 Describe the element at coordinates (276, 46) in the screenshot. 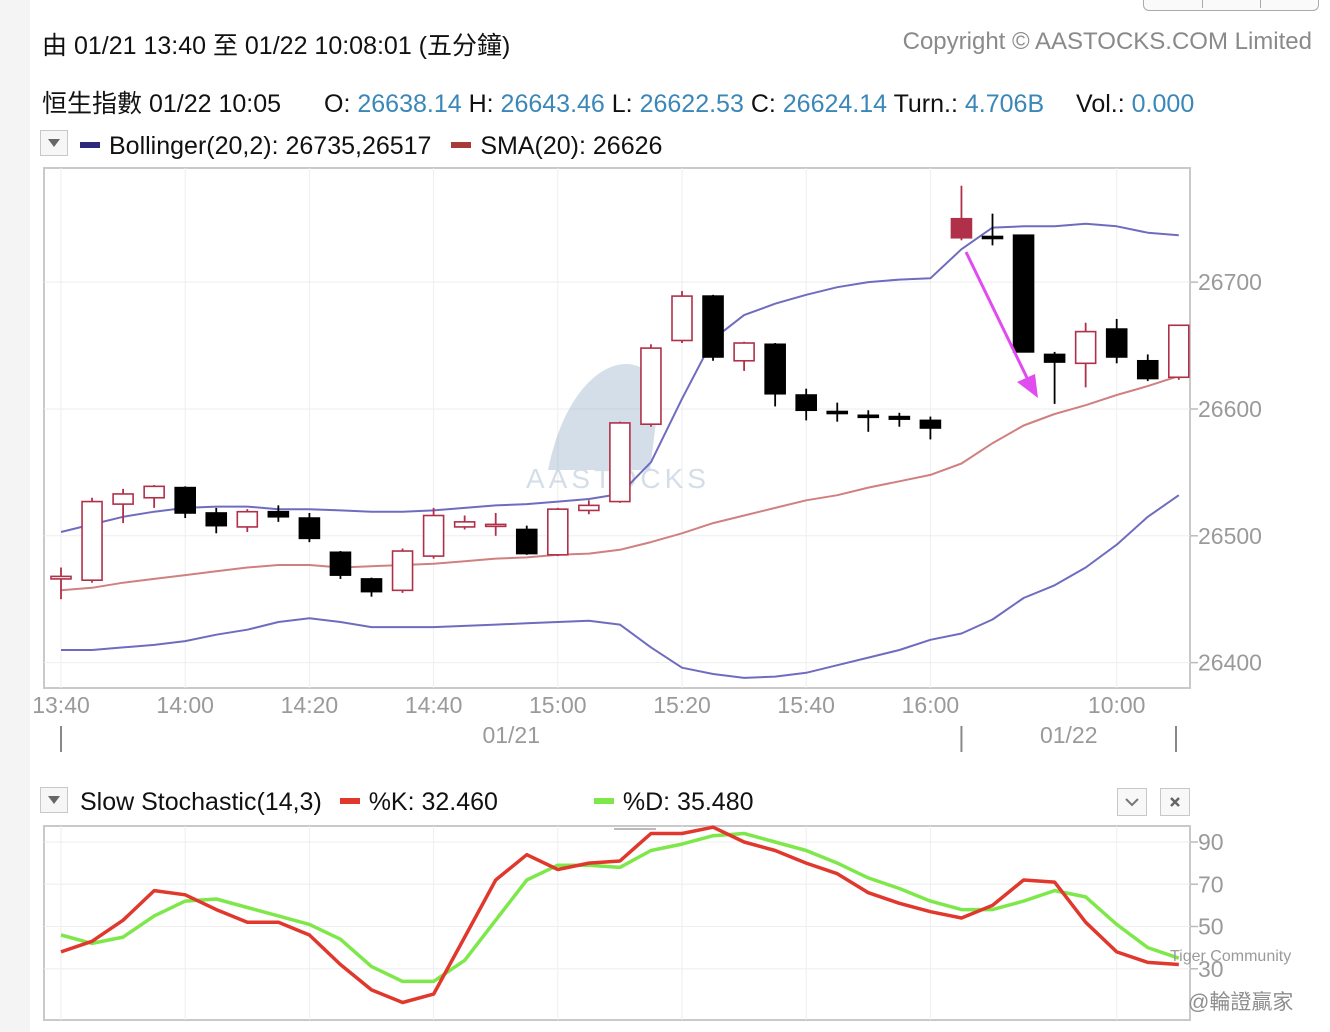

I see `date-range-label: 由 01/21 13:40 至 01/22 10:08:01 (五分鐘)` at that location.